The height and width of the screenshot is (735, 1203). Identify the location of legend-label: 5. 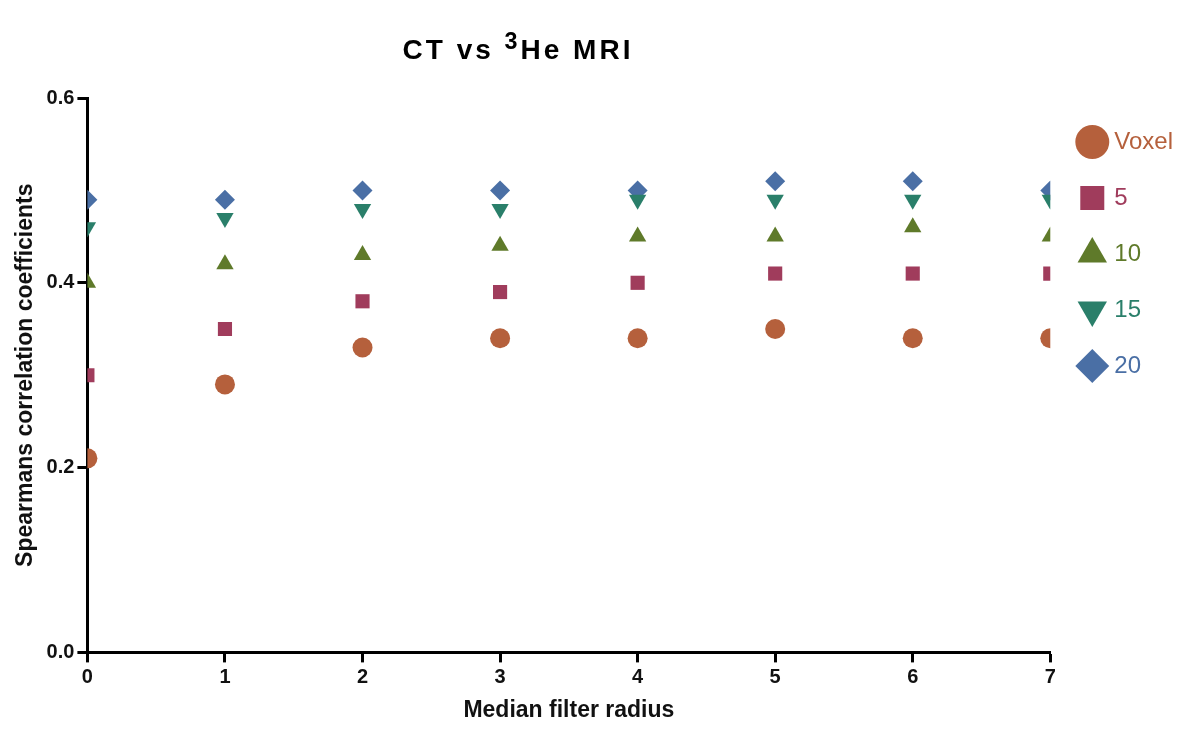
(1121, 196).